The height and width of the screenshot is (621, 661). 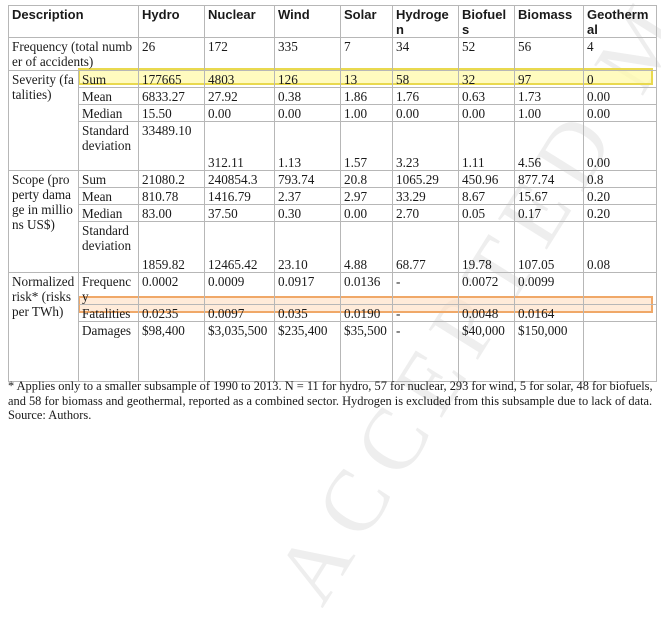 What do you see at coordinates (367, 179) in the screenshot?
I see `table-cell: 20.8` at bounding box center [367, 179].